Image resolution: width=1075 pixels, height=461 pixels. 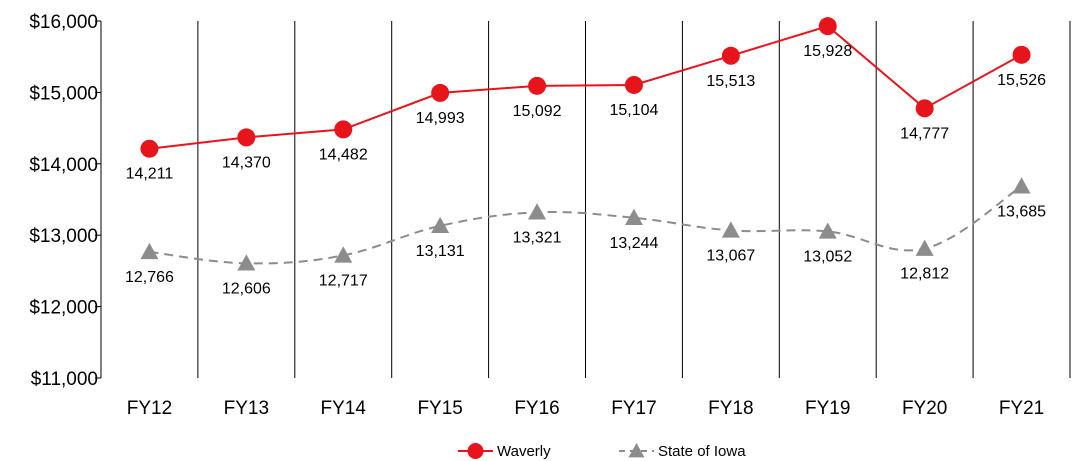 What do you see at coordinates (924, 408) in the screenshot?
I see `x-tick-label: FY20` at bounding box center [924, 408].